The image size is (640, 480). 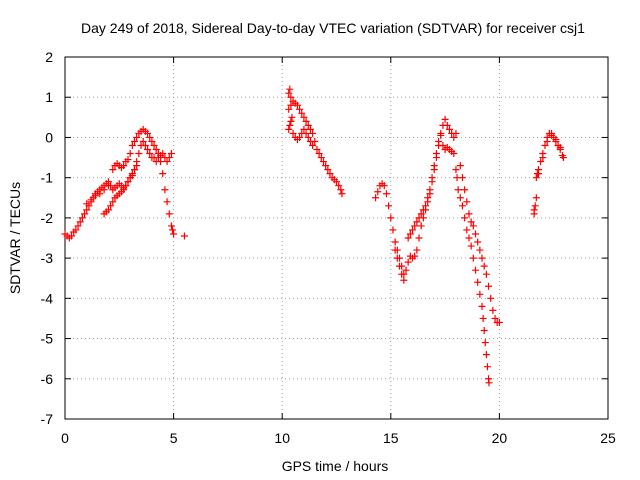 I want to click on y-tick-label: 0, so click(x=49, y=137).